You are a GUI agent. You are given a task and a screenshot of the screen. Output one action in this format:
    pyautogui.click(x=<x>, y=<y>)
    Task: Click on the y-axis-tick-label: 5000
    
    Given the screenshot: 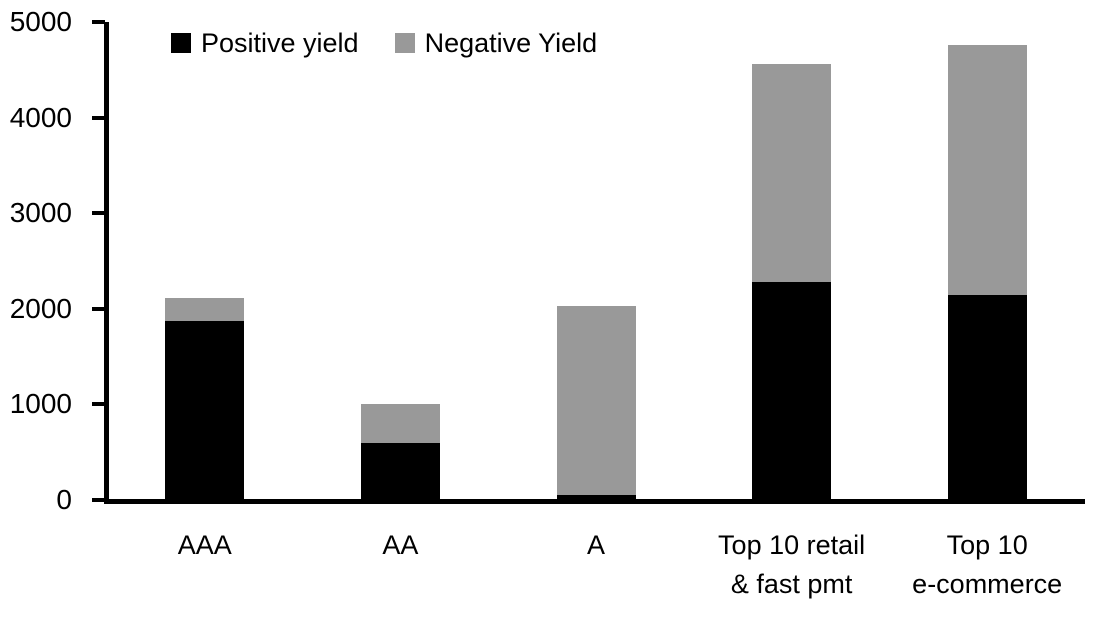 What is the action you would take?
    pyautogui.click(x=40, y=21)
    